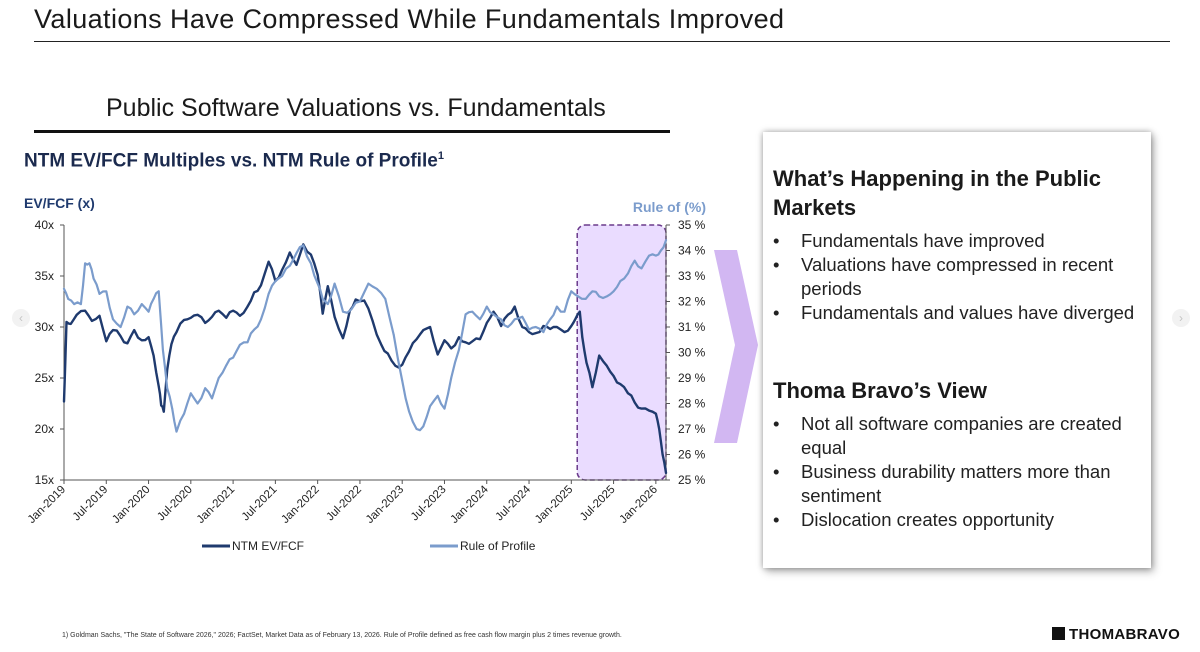  I want to click on logo-mark-icon, so click(1058, 633).